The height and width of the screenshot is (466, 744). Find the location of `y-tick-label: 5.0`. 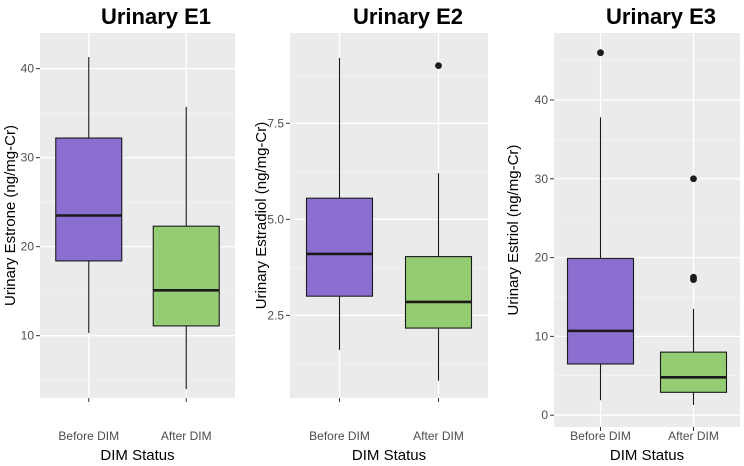

y-tick-label: 5.0 is located at coordinates (275, 219).